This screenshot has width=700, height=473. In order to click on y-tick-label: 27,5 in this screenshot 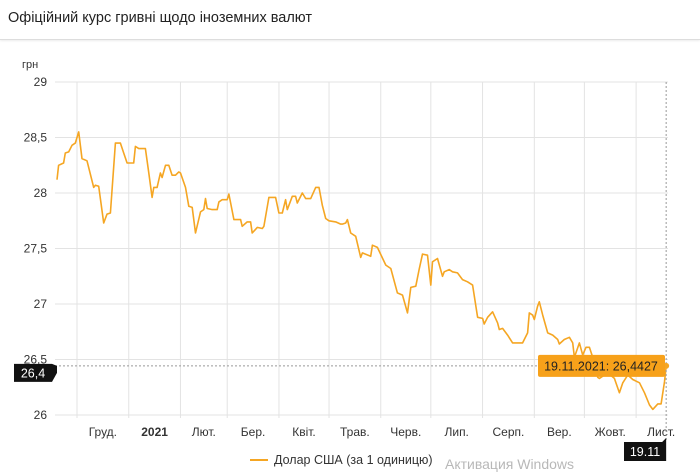, I will do `click(36, 249)`.